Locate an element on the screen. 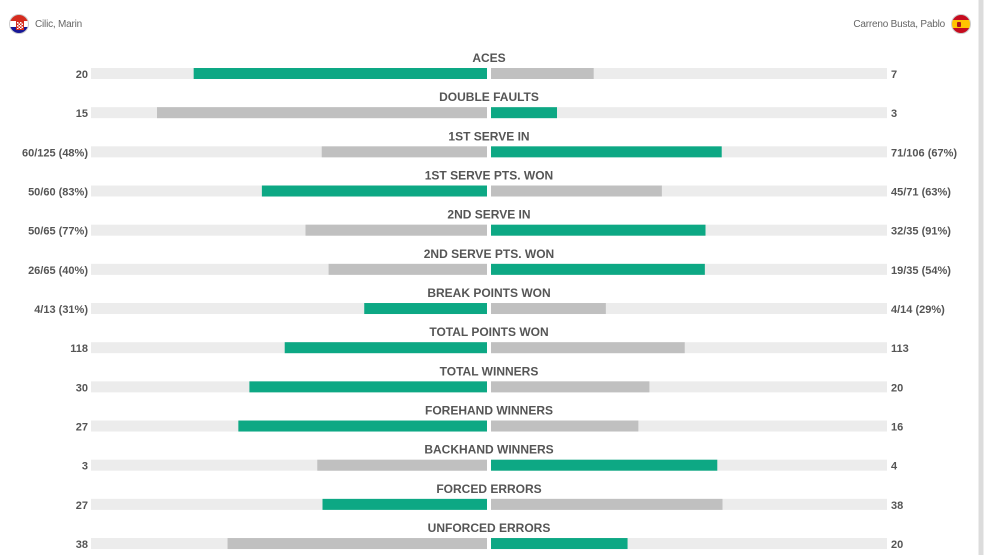  stat-label: 2ND SERVE PTS. WON is located at coordinates (489, 254).